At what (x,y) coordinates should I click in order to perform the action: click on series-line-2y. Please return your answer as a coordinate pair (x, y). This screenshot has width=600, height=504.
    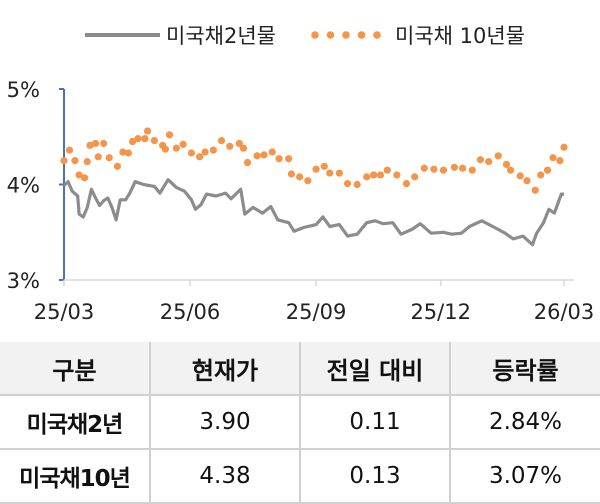
    Looking at the image, I should click on (313, 212).